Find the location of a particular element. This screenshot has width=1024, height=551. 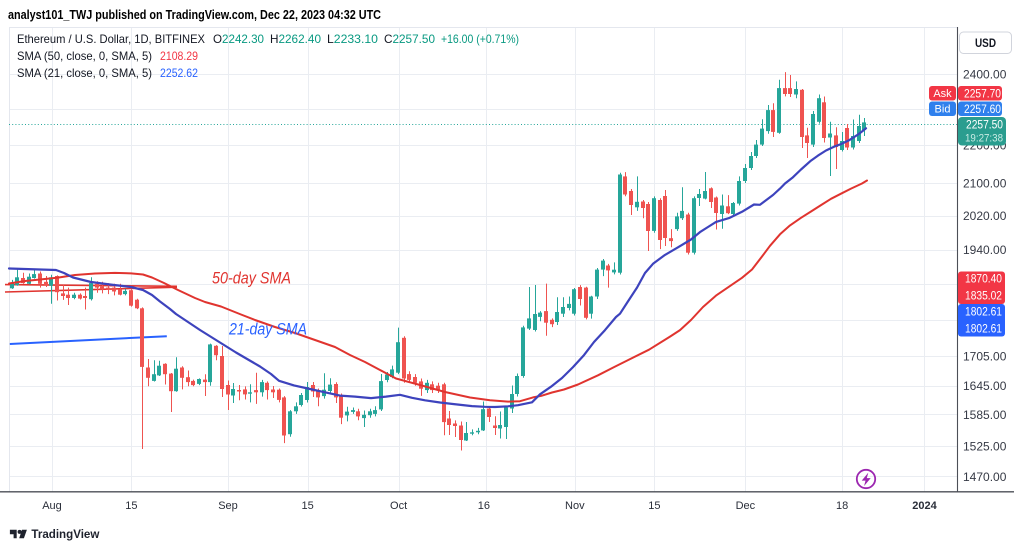

svg-text: TradingView is located at coordinates (65, 534).